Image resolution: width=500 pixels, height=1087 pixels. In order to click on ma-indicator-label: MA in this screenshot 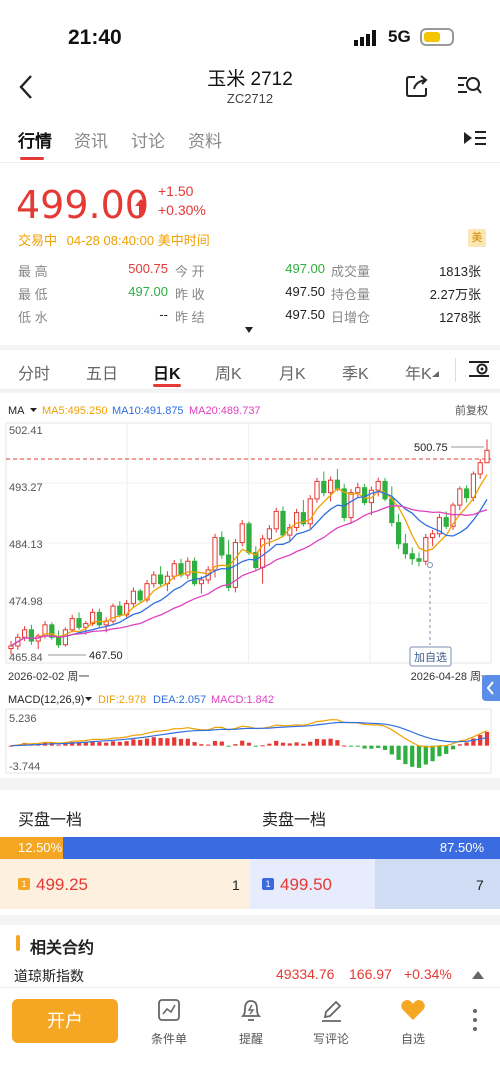, I will do `click(16, 411)`.